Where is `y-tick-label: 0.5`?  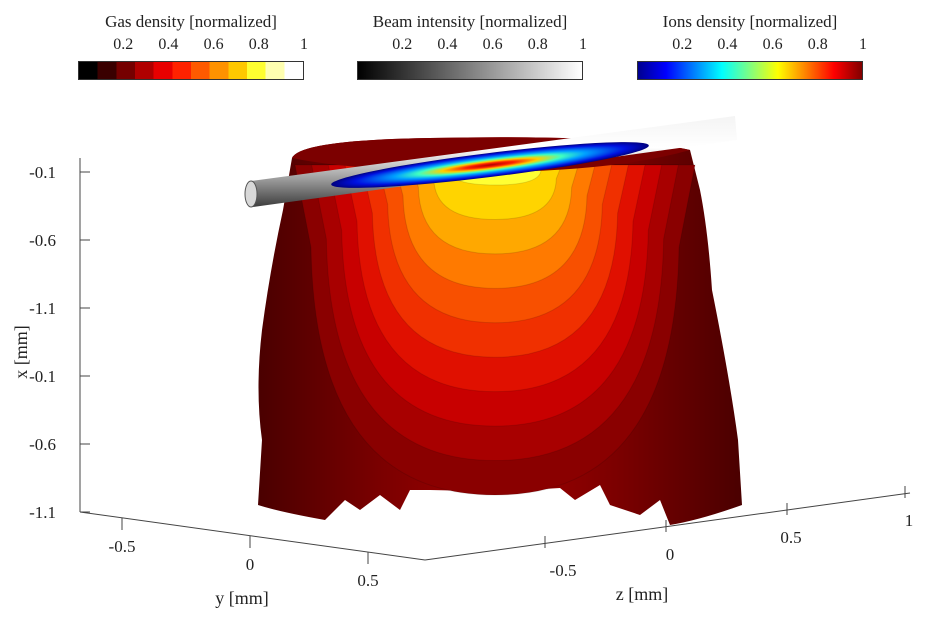 y-tick-label: 0.5 is located at coordinates (367, 580).